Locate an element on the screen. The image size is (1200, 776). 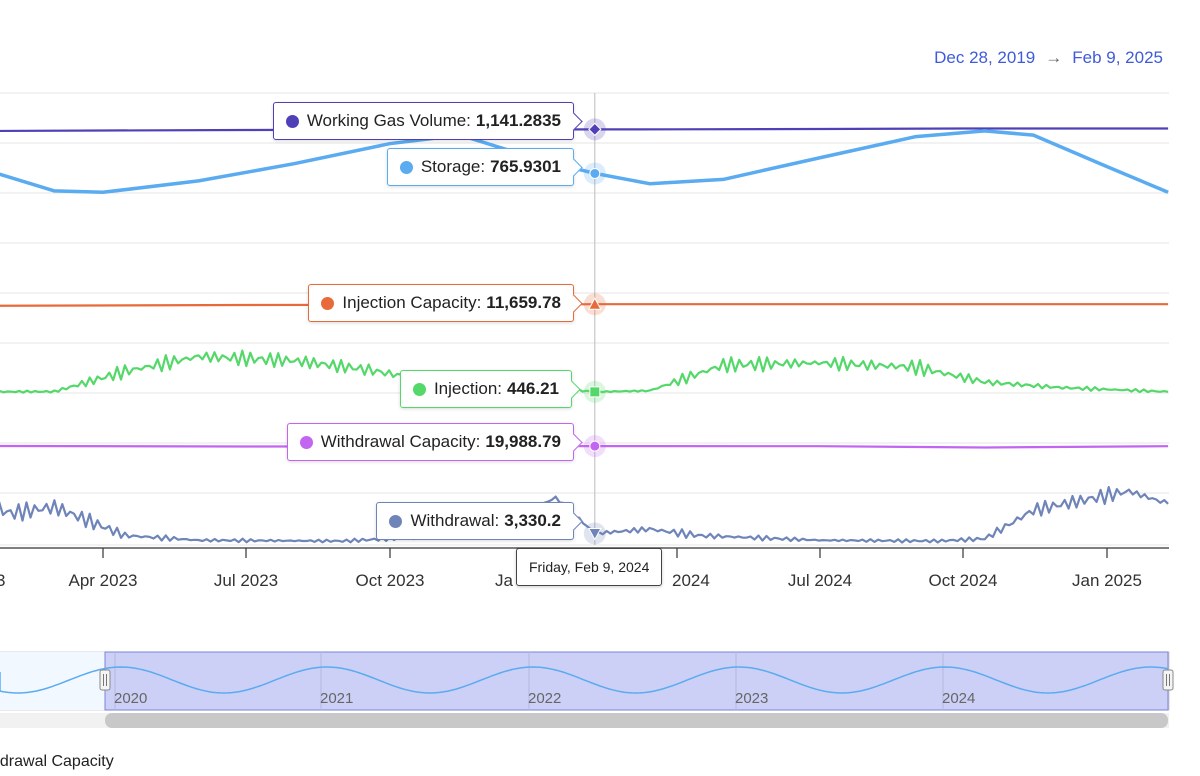
x-tick-label: Jul 2023 is located at coordinates (246, 580).